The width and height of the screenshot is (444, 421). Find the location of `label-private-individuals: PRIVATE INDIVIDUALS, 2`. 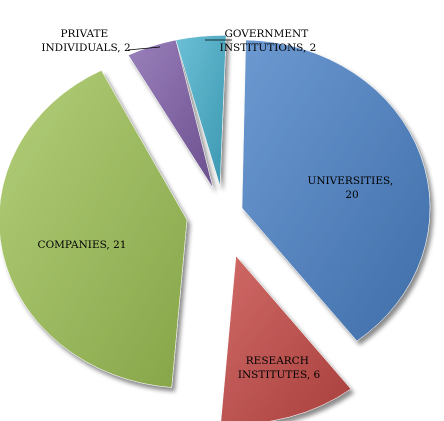

label-private-individuals: PRIVATE INDIVIDUALS, 2 is located at coordinates (85, 41).